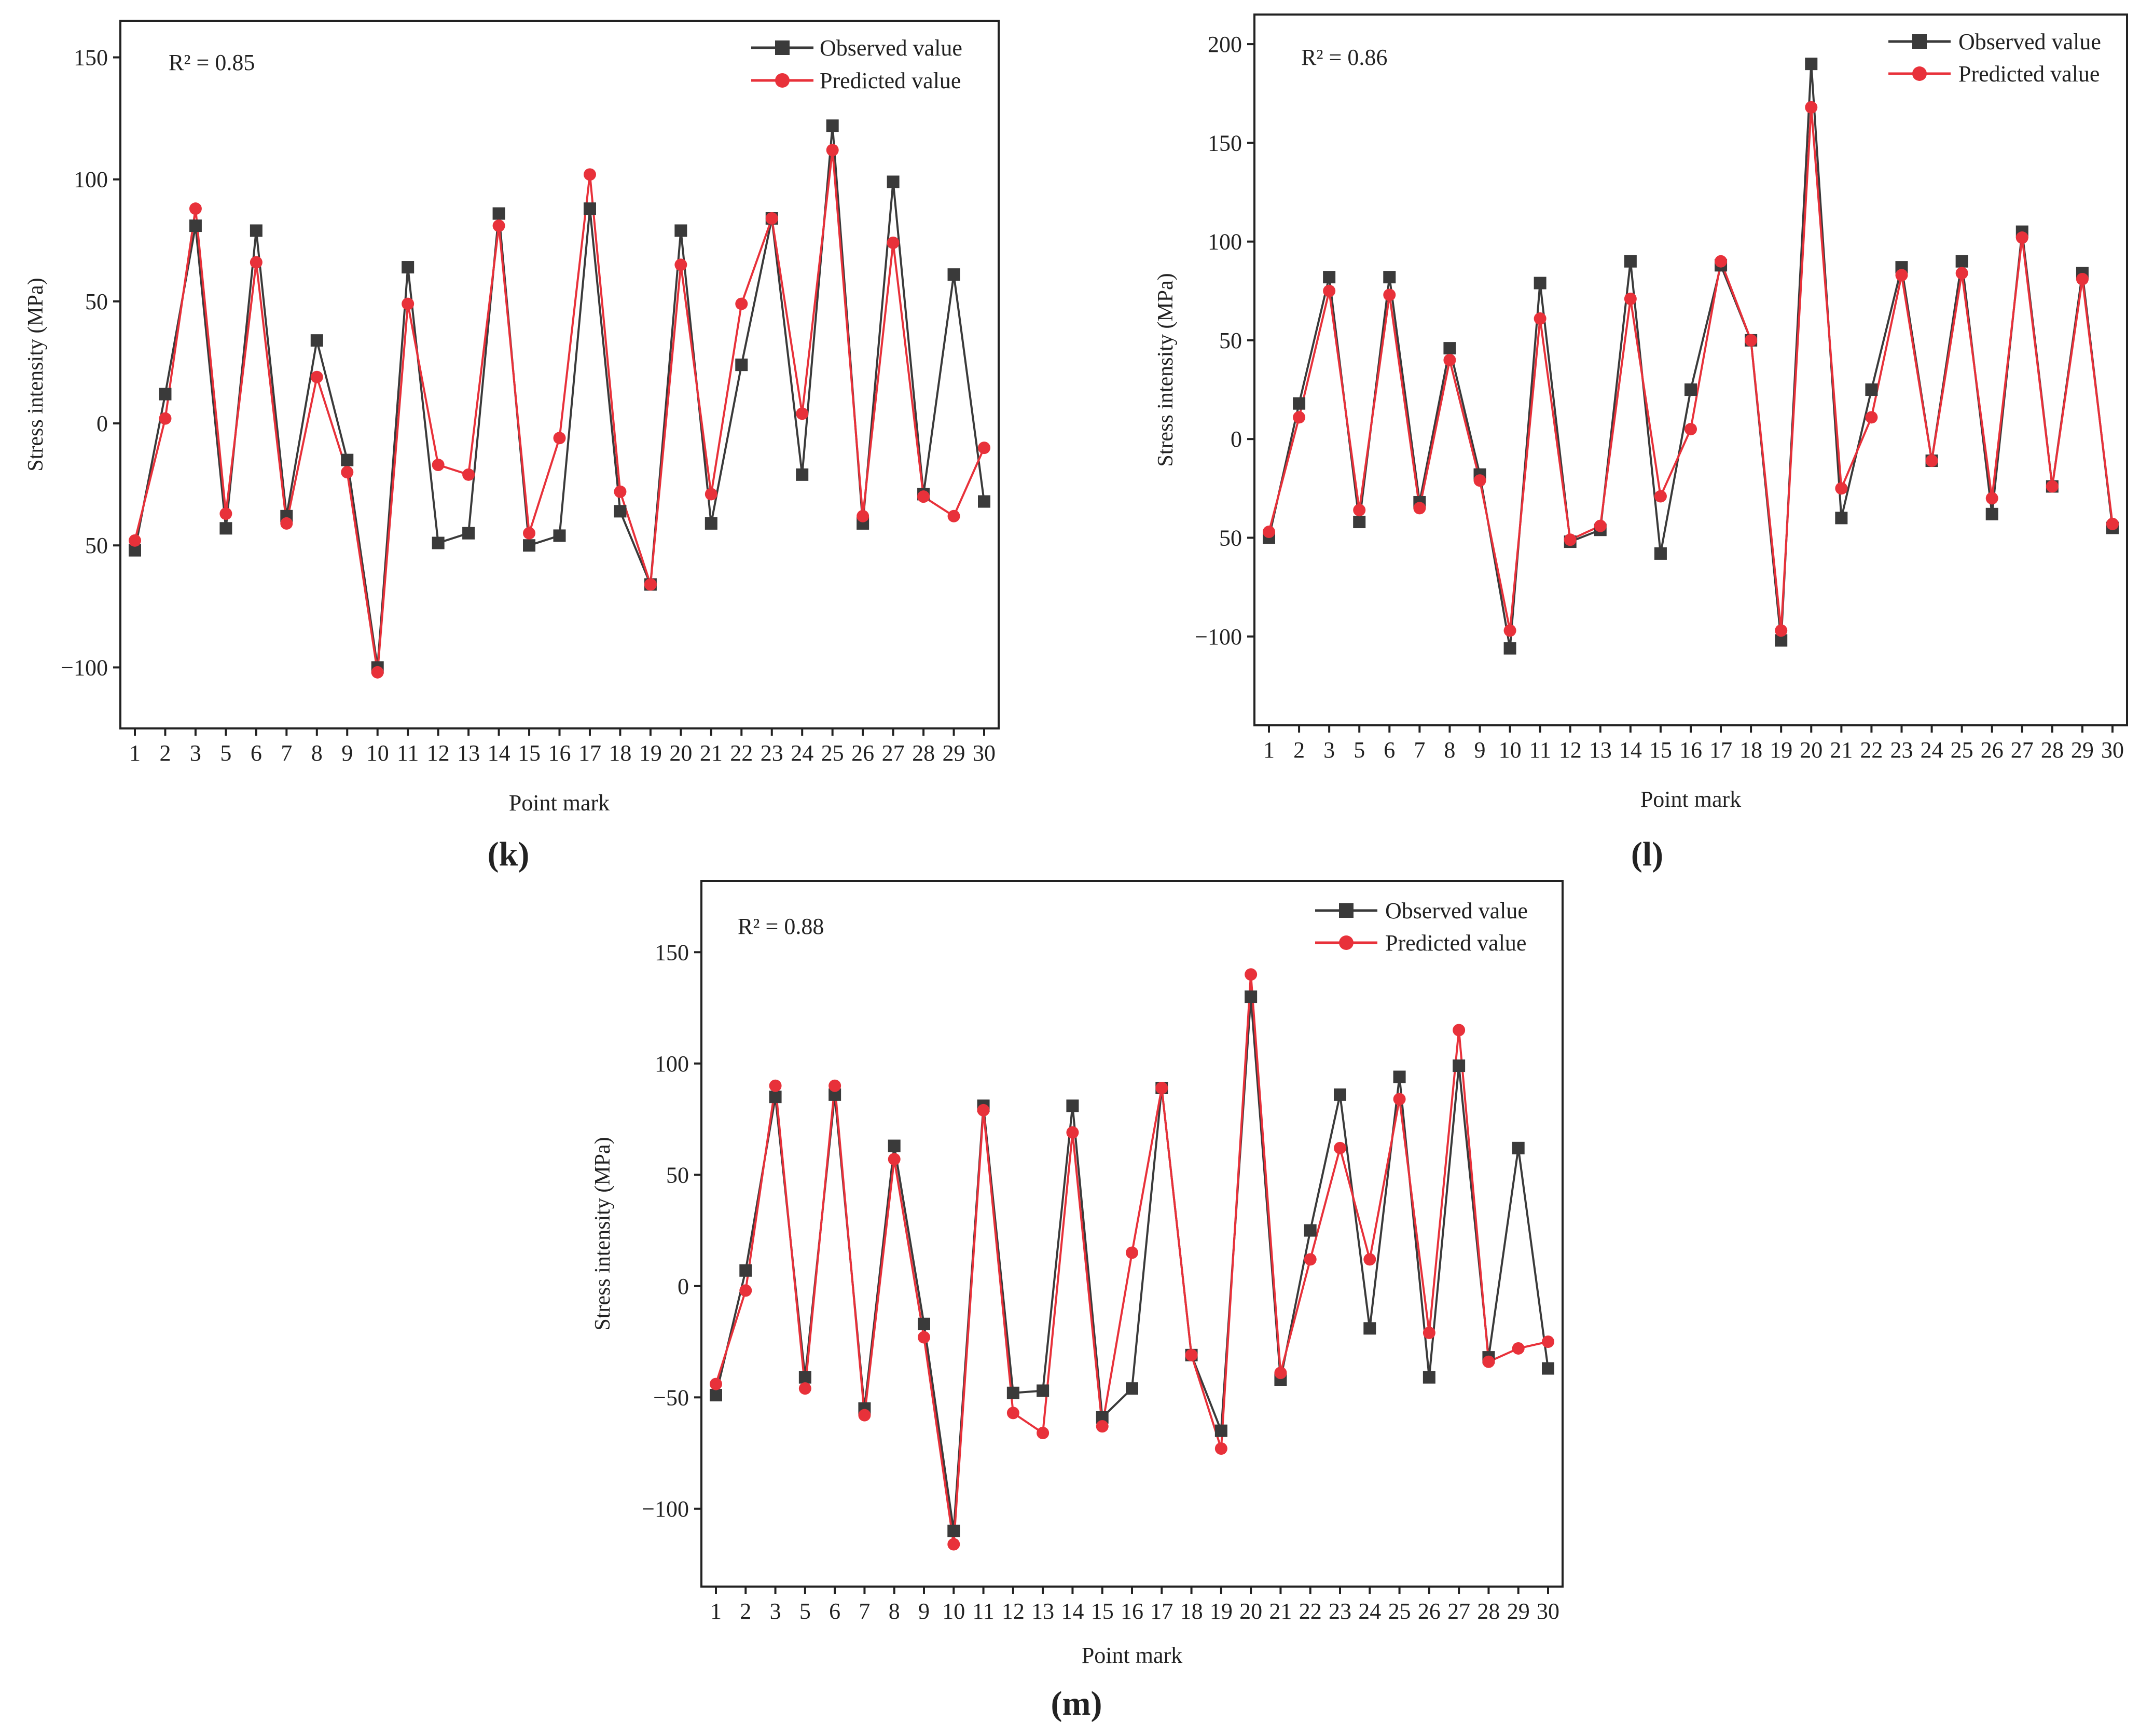  What do you see at coordinates (559, 753) in the screenshot?
I see `x-tick-label: 16` at bounding box center [559, 753].